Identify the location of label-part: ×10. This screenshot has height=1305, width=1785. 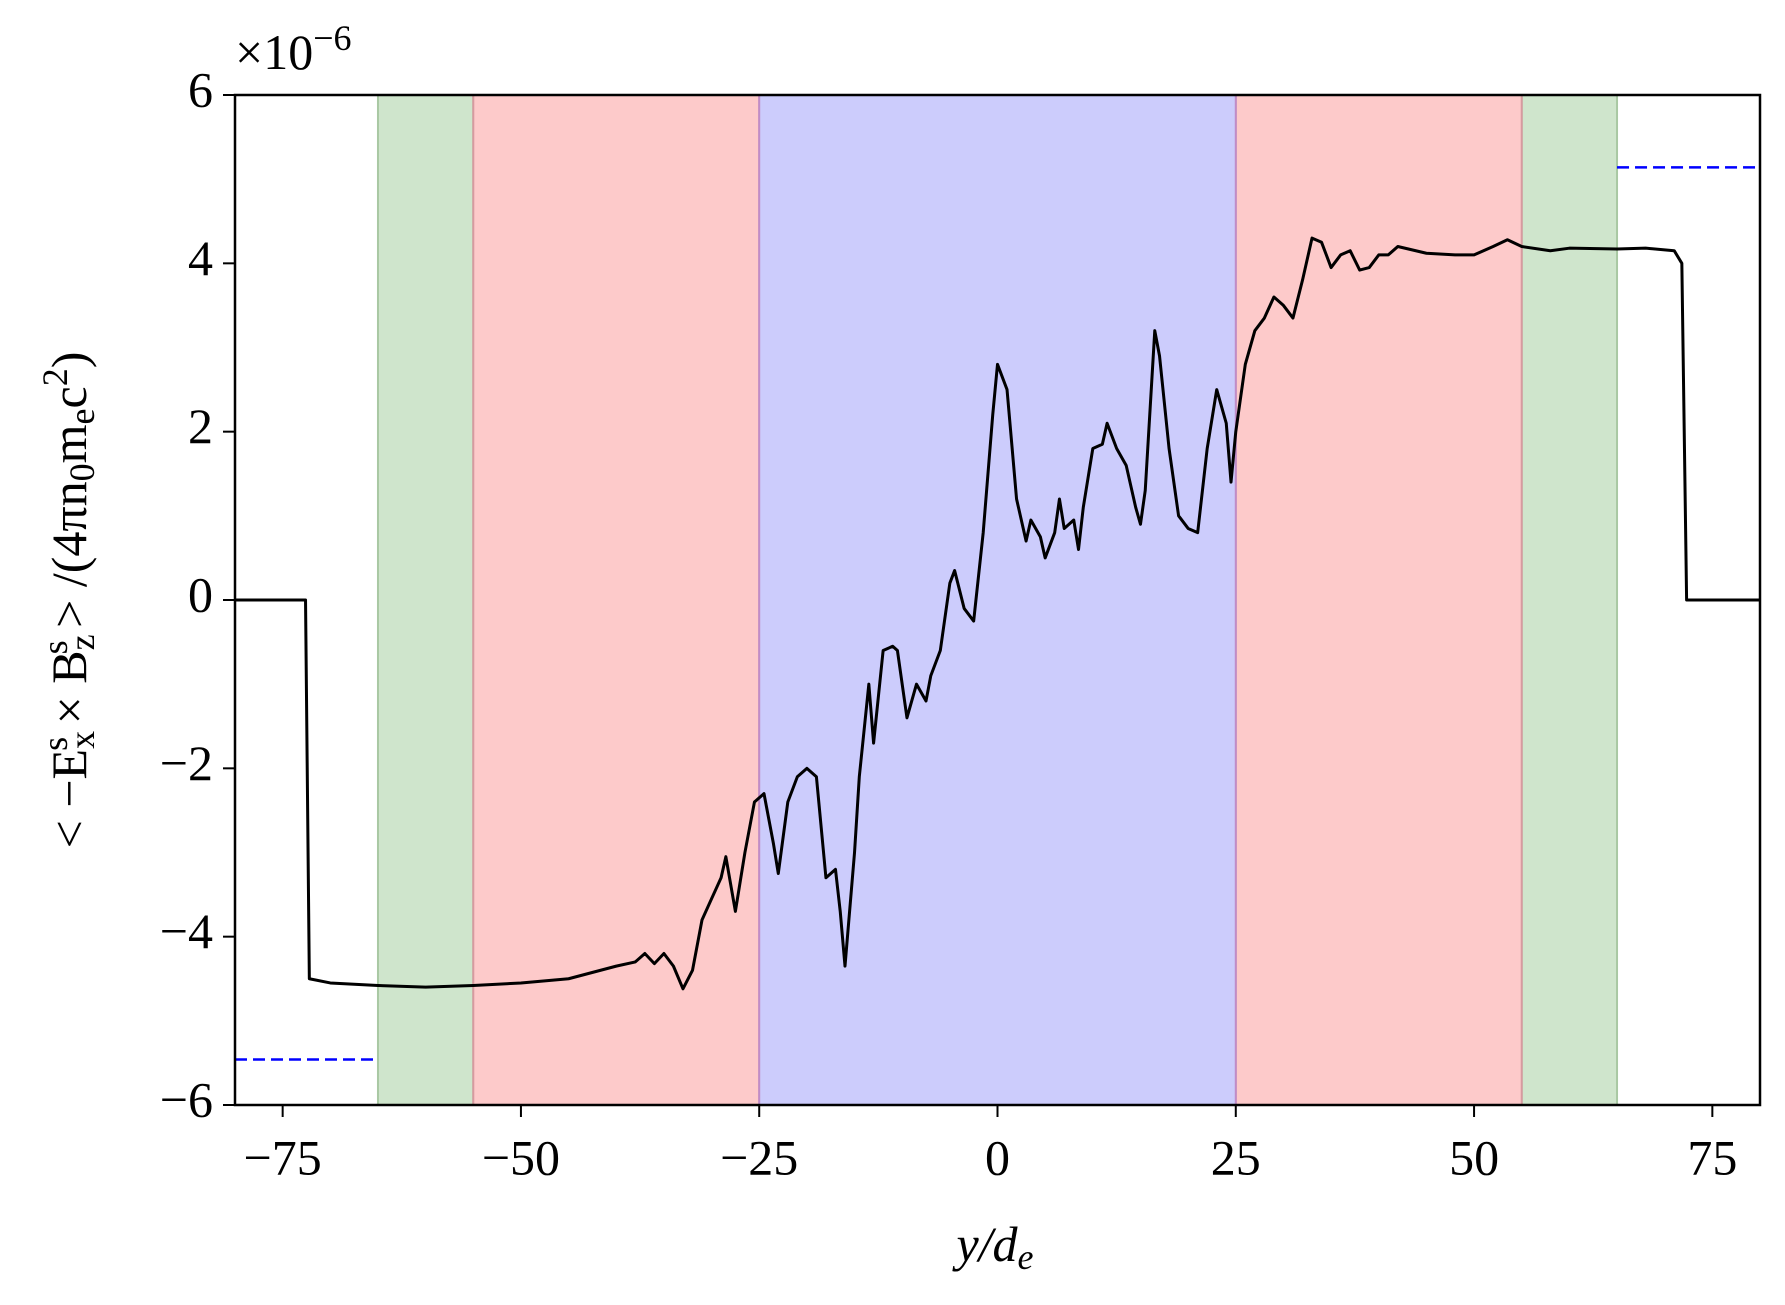
(274, 52).